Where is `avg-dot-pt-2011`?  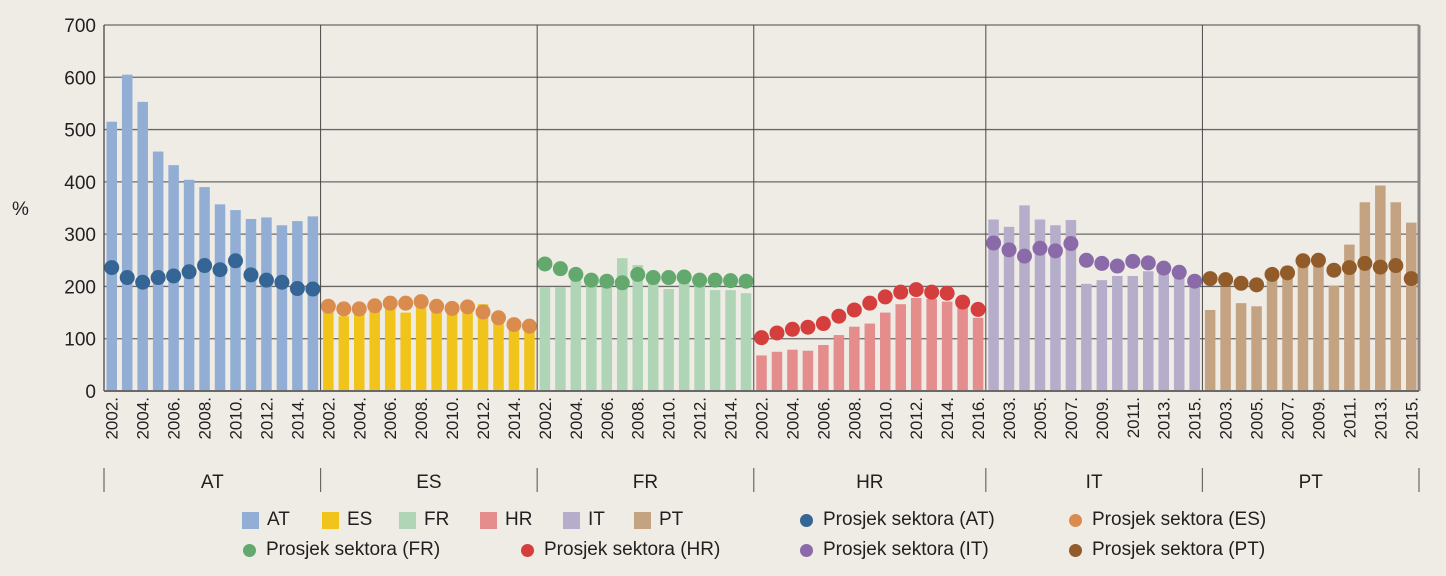 avg-dot-pt-2011 is located at coordinates (1349, 268).